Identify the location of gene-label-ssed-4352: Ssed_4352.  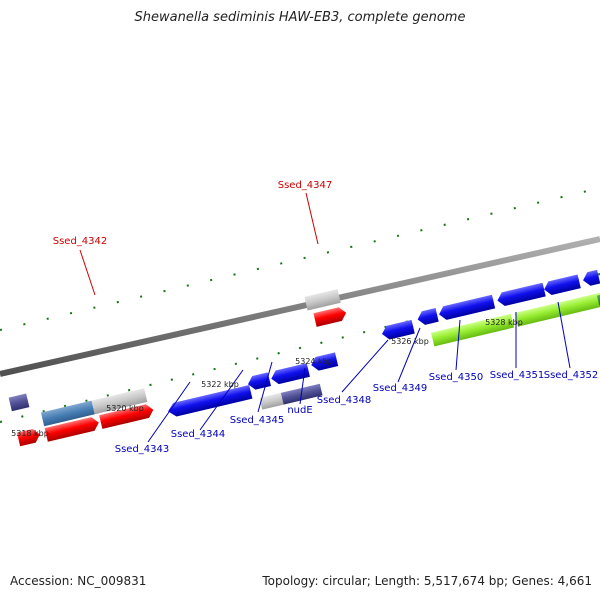
(571, 375).